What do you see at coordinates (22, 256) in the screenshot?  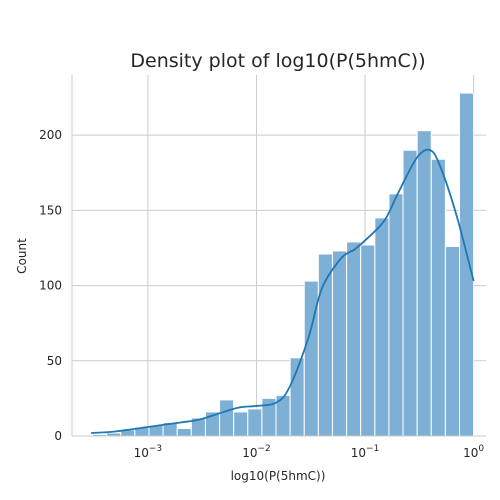 I see `y-axis-label: Count` at bounding box center [22, 256].